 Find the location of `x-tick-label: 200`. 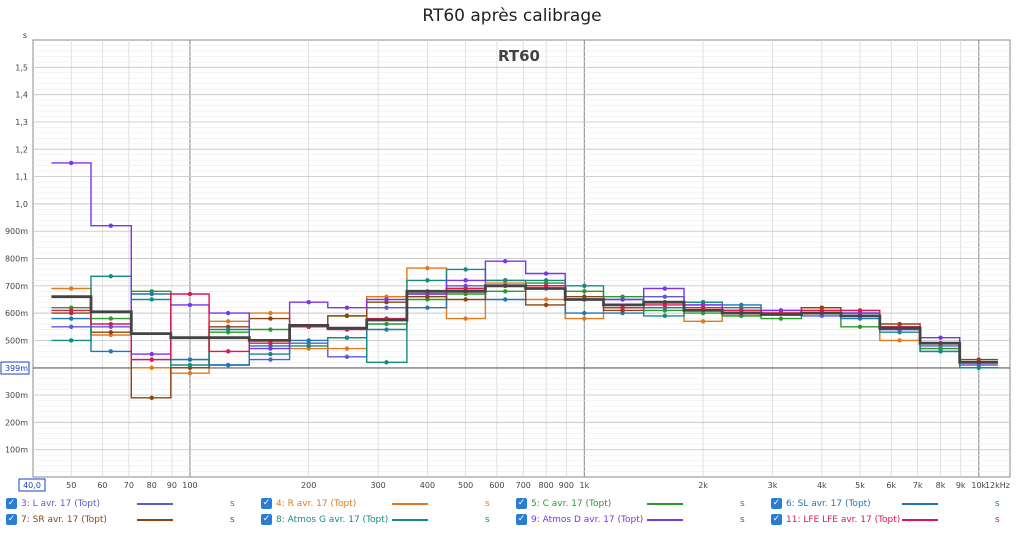

x-tick-label: 200 is located at coordinates (308, 485).